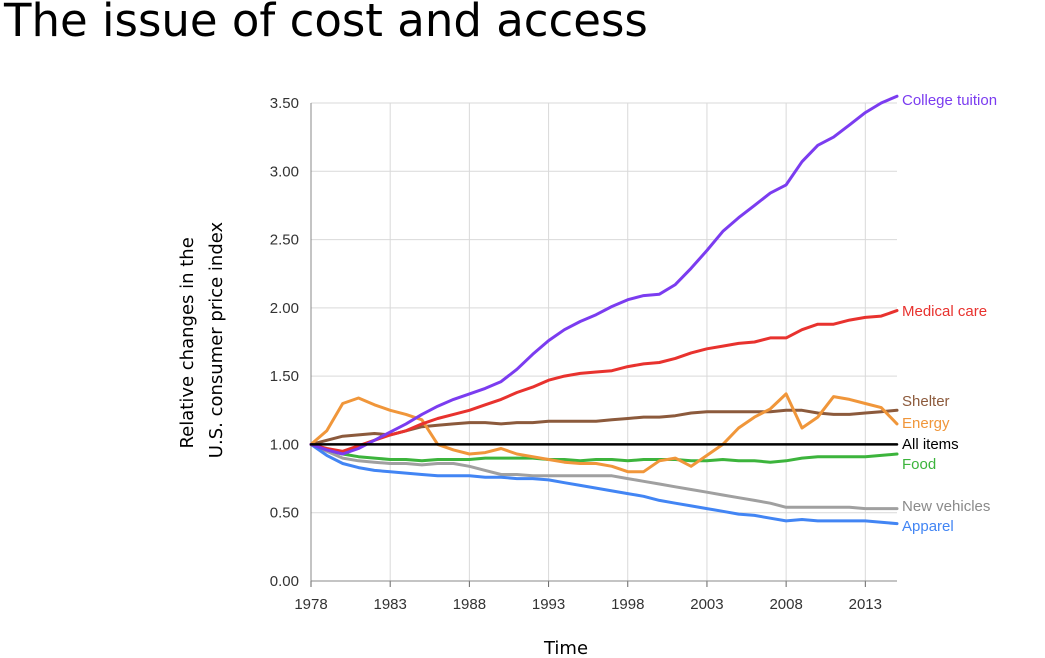  I want to click on x-tick-label: 1993, so click(548, 604).